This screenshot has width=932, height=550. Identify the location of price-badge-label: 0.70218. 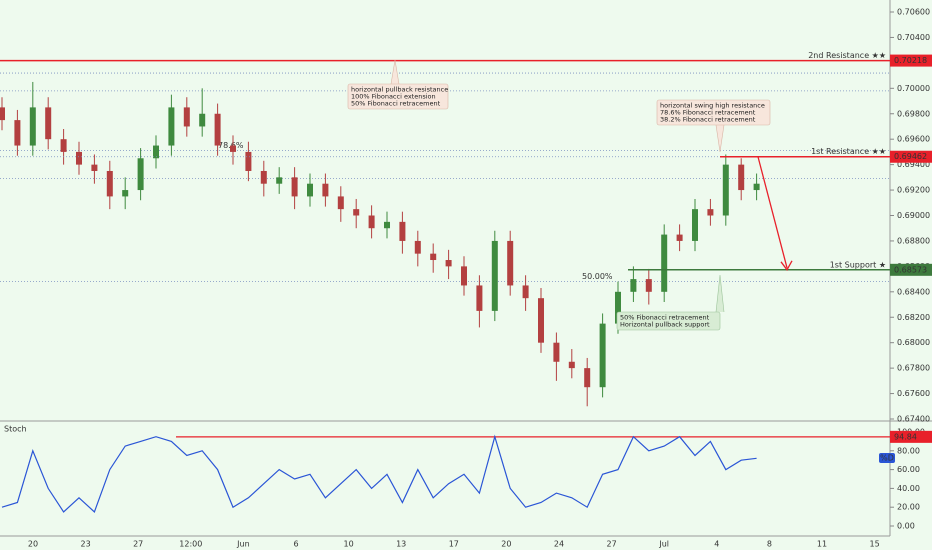
(910, 60).